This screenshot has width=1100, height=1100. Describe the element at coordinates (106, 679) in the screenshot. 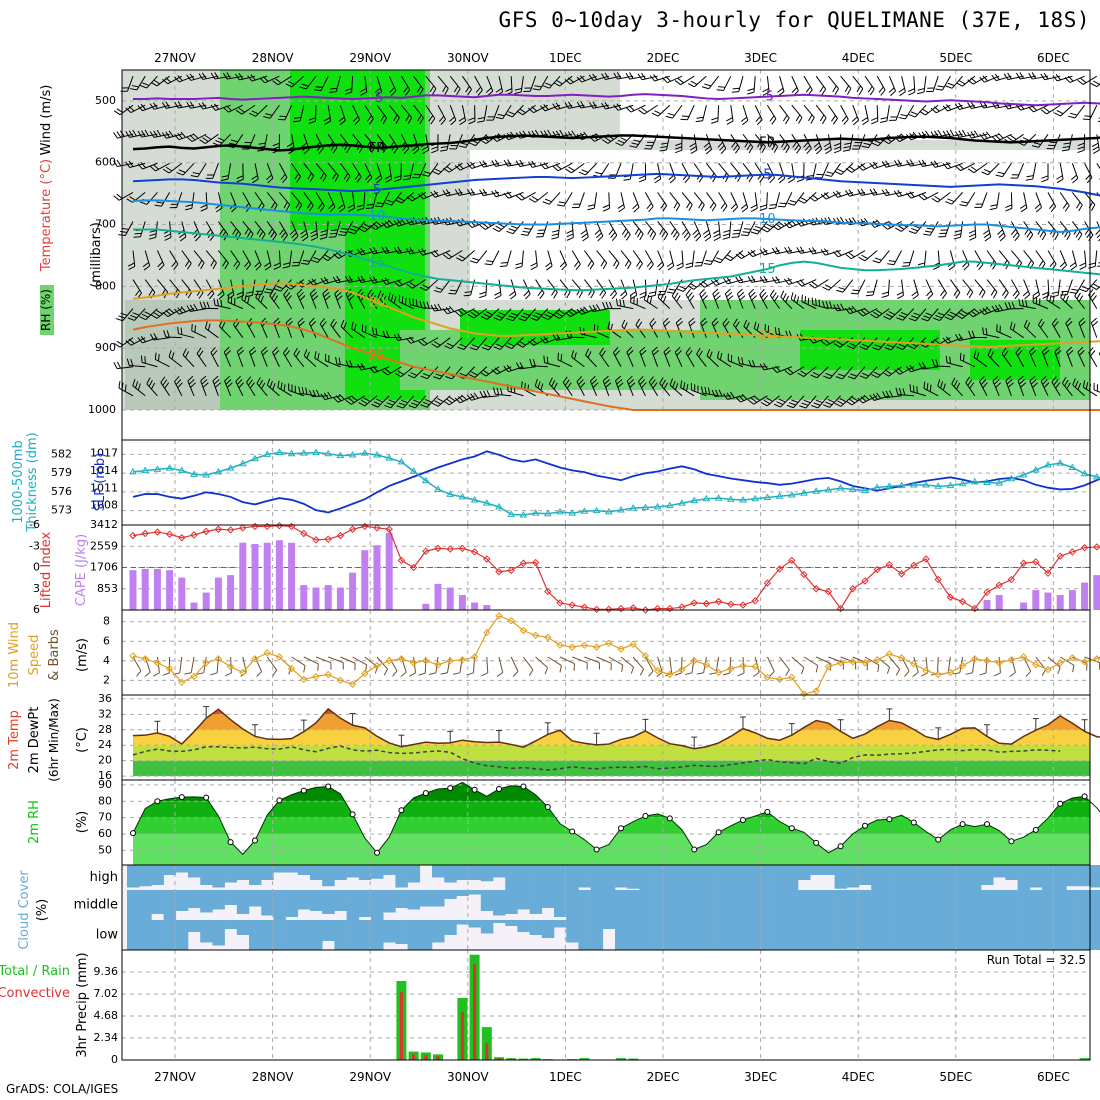

I see `wind-tick: 2` at that location.